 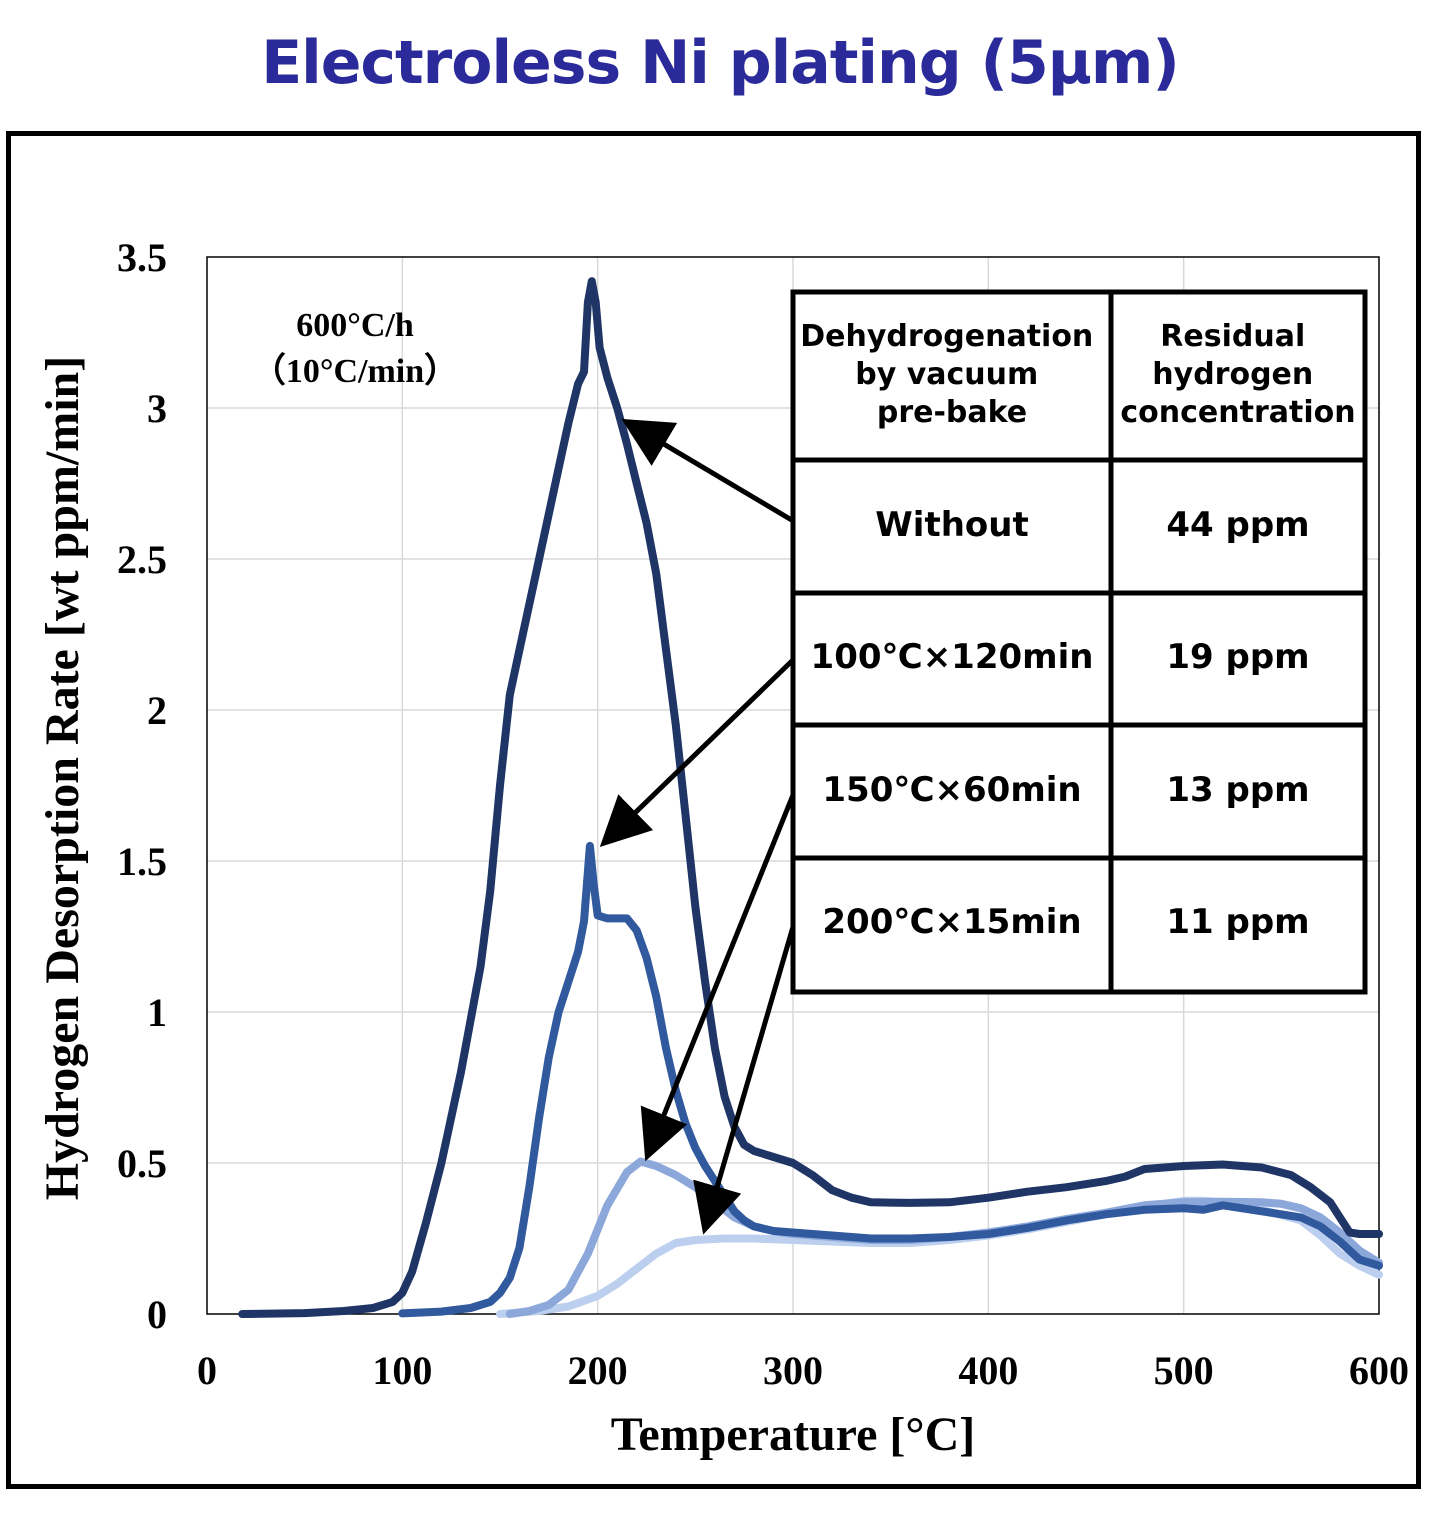 What do you see at coordinates (598, 1370) in the screenshot?
I see `x-tick-label: 200` at bounding box center [598, 1370].